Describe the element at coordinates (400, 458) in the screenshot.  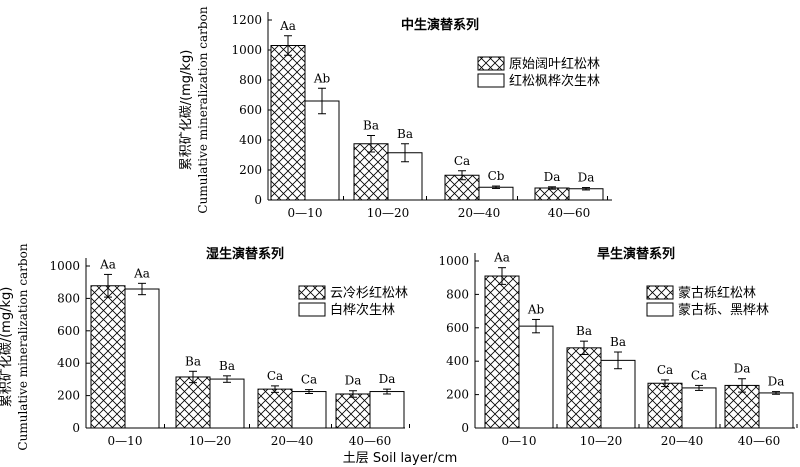
I see `x-axis-label: 土层 Soil layer/cm` at that location.